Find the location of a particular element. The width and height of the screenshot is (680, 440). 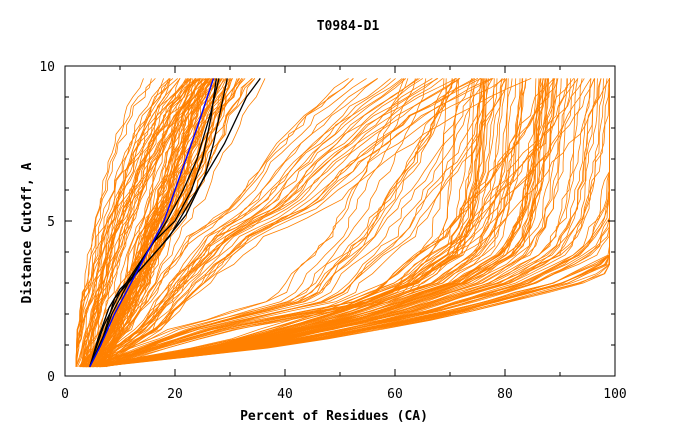

y-tick-label: 10 is located at coordinates (47, 67).